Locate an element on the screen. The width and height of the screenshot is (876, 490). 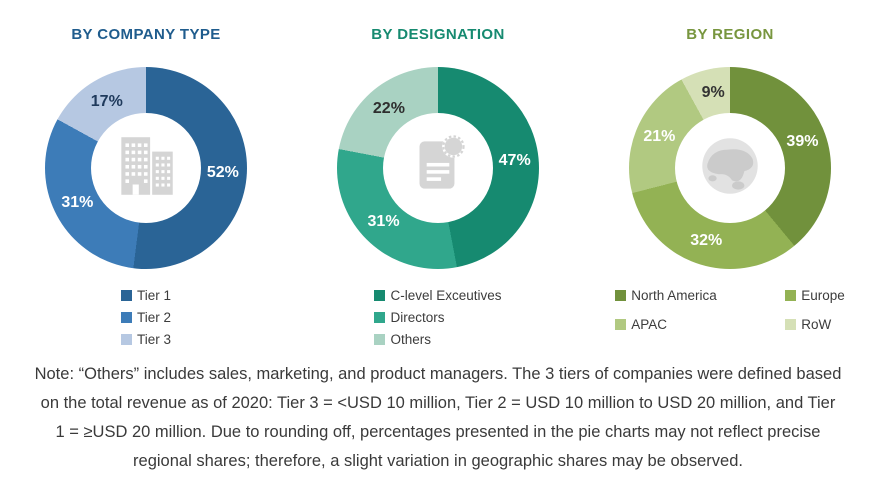
legend-item: Tier 2 is located at coordinates (145, 317).